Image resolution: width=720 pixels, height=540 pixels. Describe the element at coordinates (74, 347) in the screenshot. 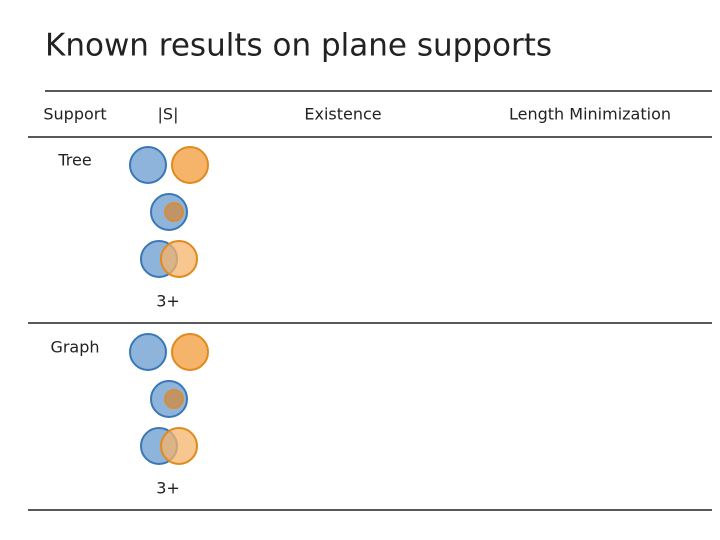

I see `support-cell: Graph` at that location.